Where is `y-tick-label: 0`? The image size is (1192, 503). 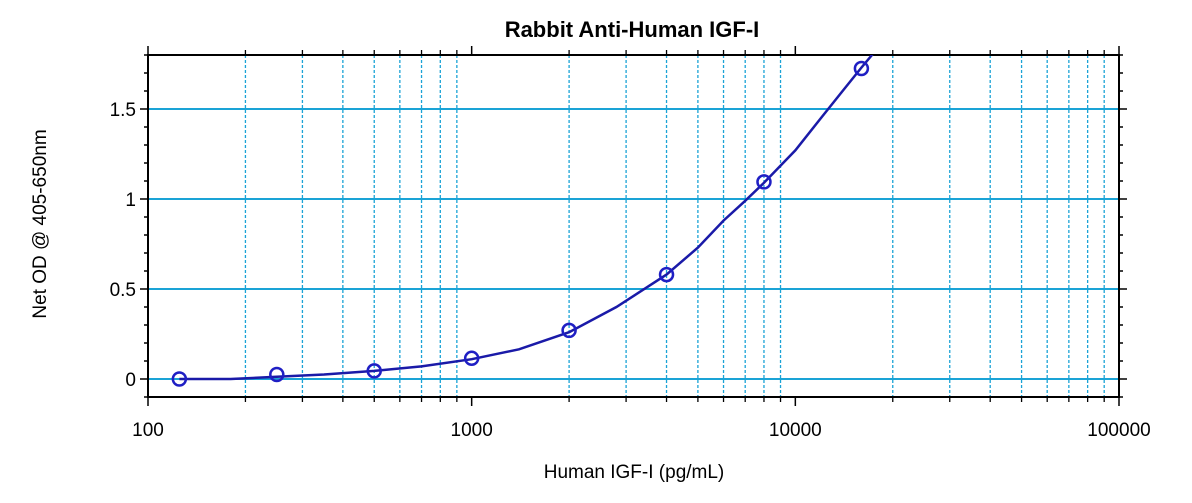 y-tick-label: 0 is located at coordinates (130, 380).